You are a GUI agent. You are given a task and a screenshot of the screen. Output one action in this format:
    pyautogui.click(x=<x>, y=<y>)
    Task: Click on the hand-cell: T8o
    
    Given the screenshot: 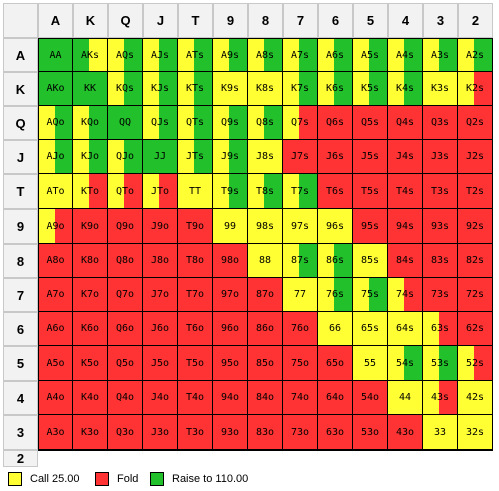 What is the action you would take?
    pyautogui.click(x=195, y=261)
    